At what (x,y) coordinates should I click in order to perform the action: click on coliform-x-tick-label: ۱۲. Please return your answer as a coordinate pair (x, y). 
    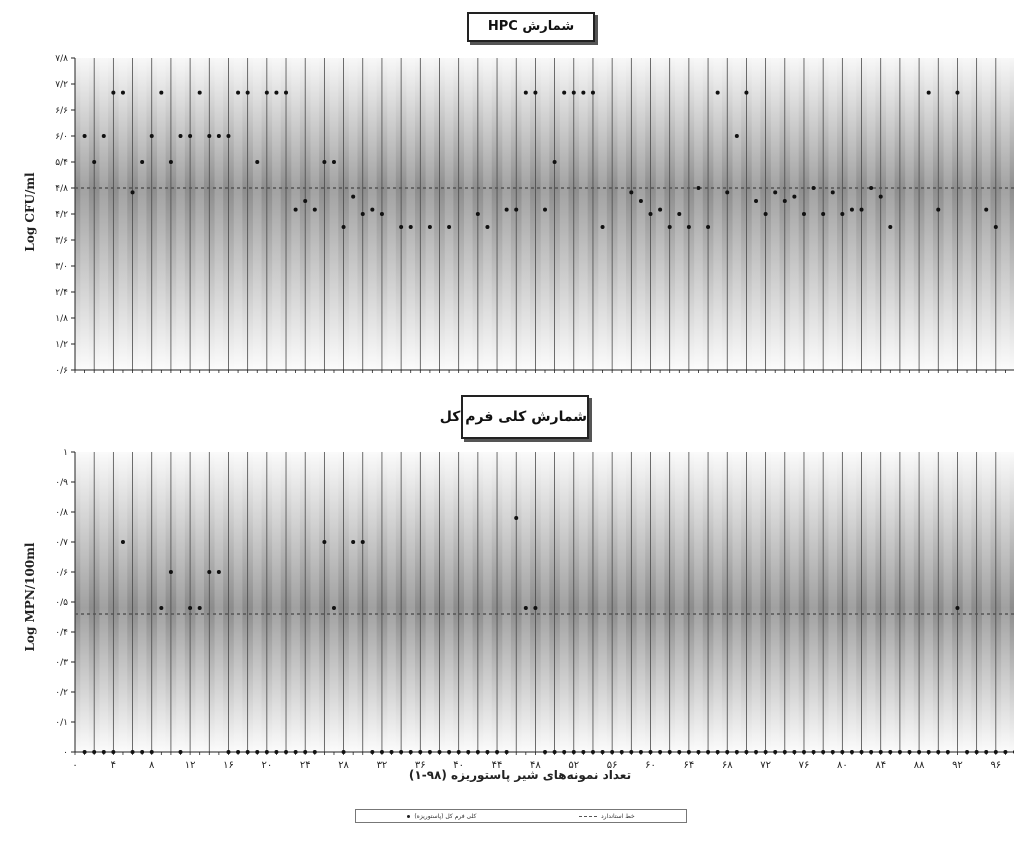
    Looking at the image, I should click on (190, 765).